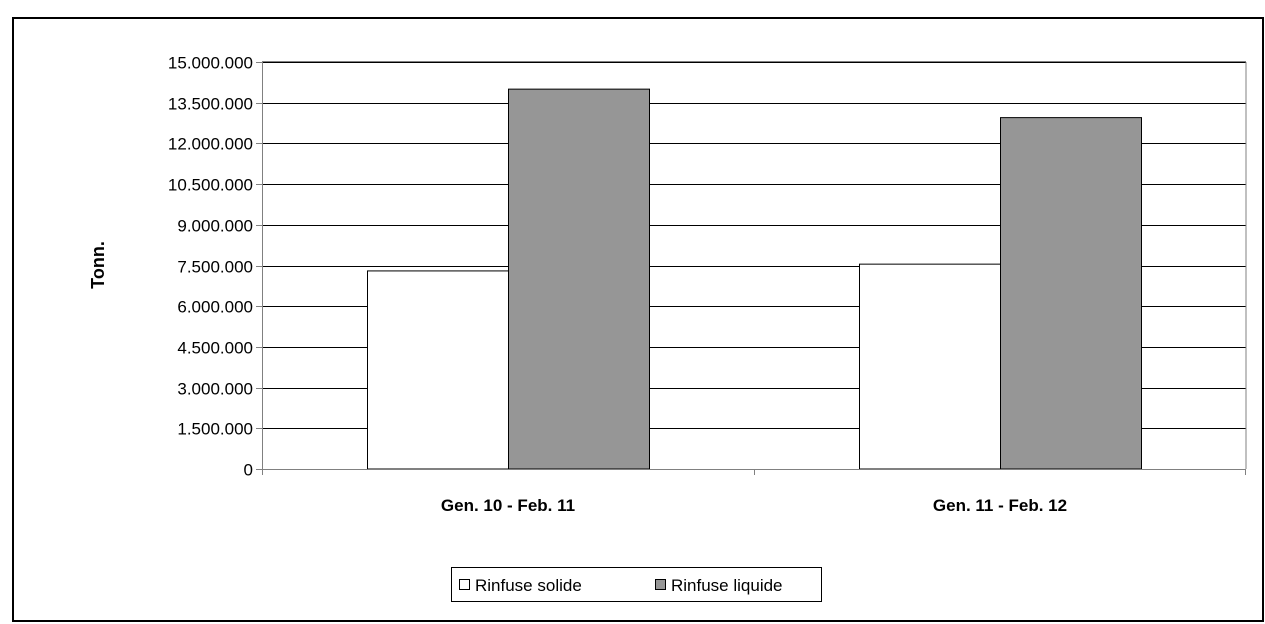  I want to click on y-tick-label: 15.000.000, so click(210, 63).